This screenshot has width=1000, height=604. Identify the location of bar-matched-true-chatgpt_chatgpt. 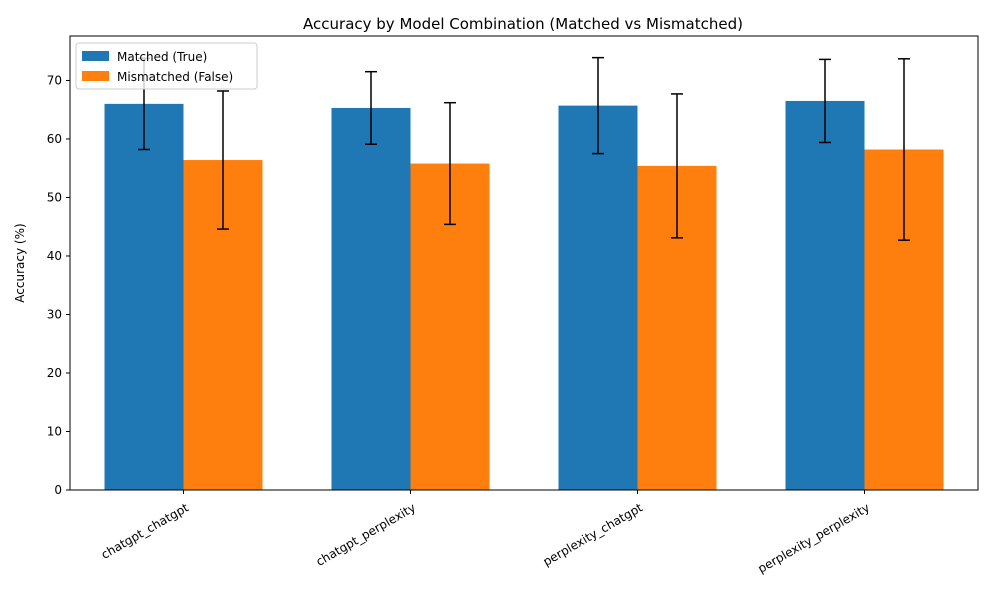
(144, 297).